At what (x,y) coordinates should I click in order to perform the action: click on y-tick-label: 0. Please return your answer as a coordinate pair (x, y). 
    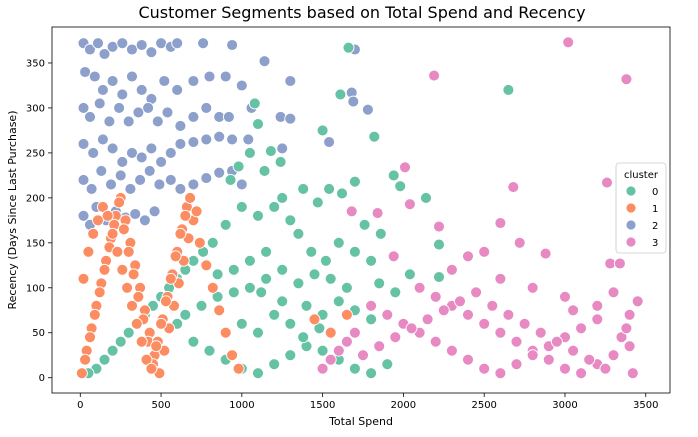
    Looking at the image, I should click on (42, 378).